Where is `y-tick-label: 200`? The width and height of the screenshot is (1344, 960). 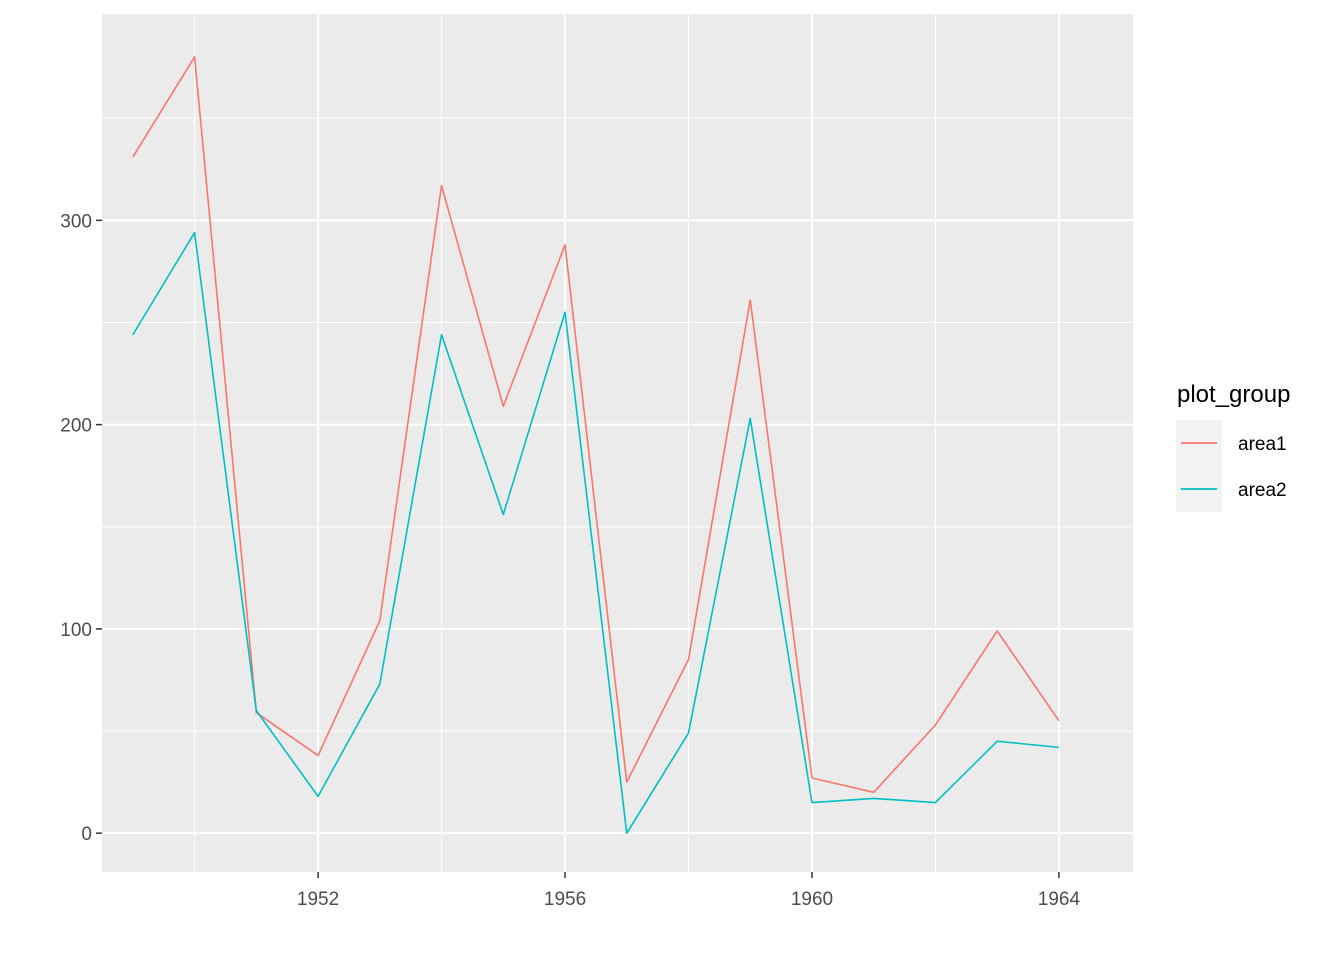 y-tick-label: 200 is located at coordinates (76, 426).